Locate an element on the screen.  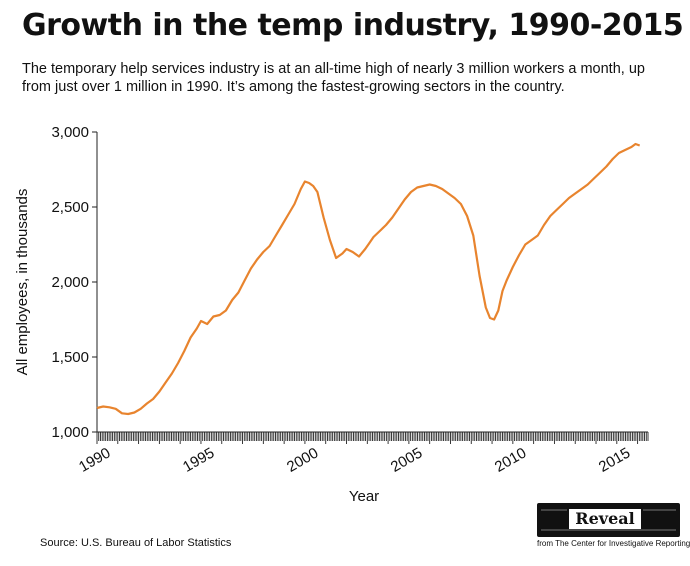
x-tick-label: 2015 is located at coordinates (614, 459).